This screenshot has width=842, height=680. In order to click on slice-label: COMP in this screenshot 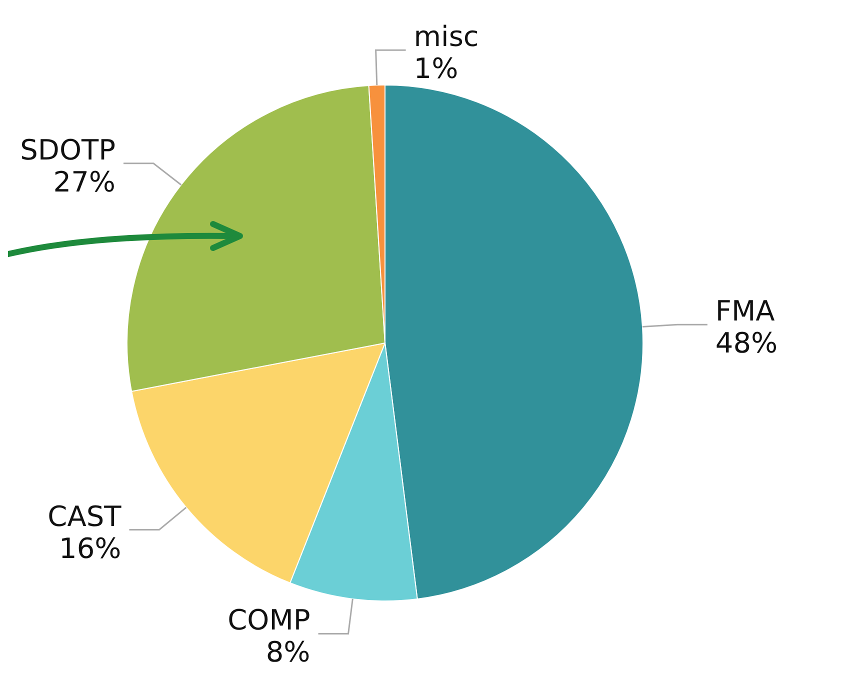, I will do `click(269, 620)`.